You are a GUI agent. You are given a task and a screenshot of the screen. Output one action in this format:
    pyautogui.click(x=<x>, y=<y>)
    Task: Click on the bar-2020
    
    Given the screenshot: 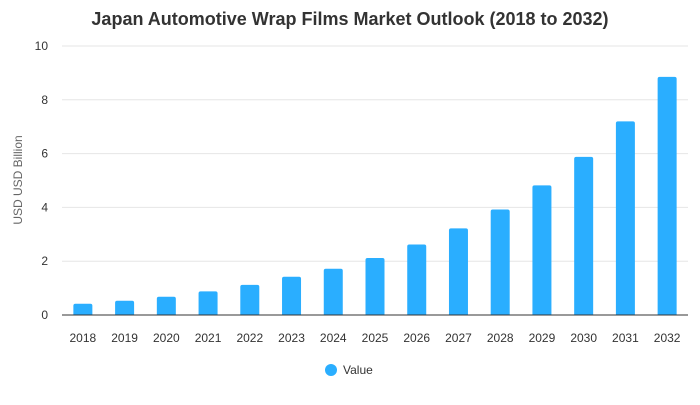 What is the action you would take?
    pyautogui.click(x=166, y=305)
    